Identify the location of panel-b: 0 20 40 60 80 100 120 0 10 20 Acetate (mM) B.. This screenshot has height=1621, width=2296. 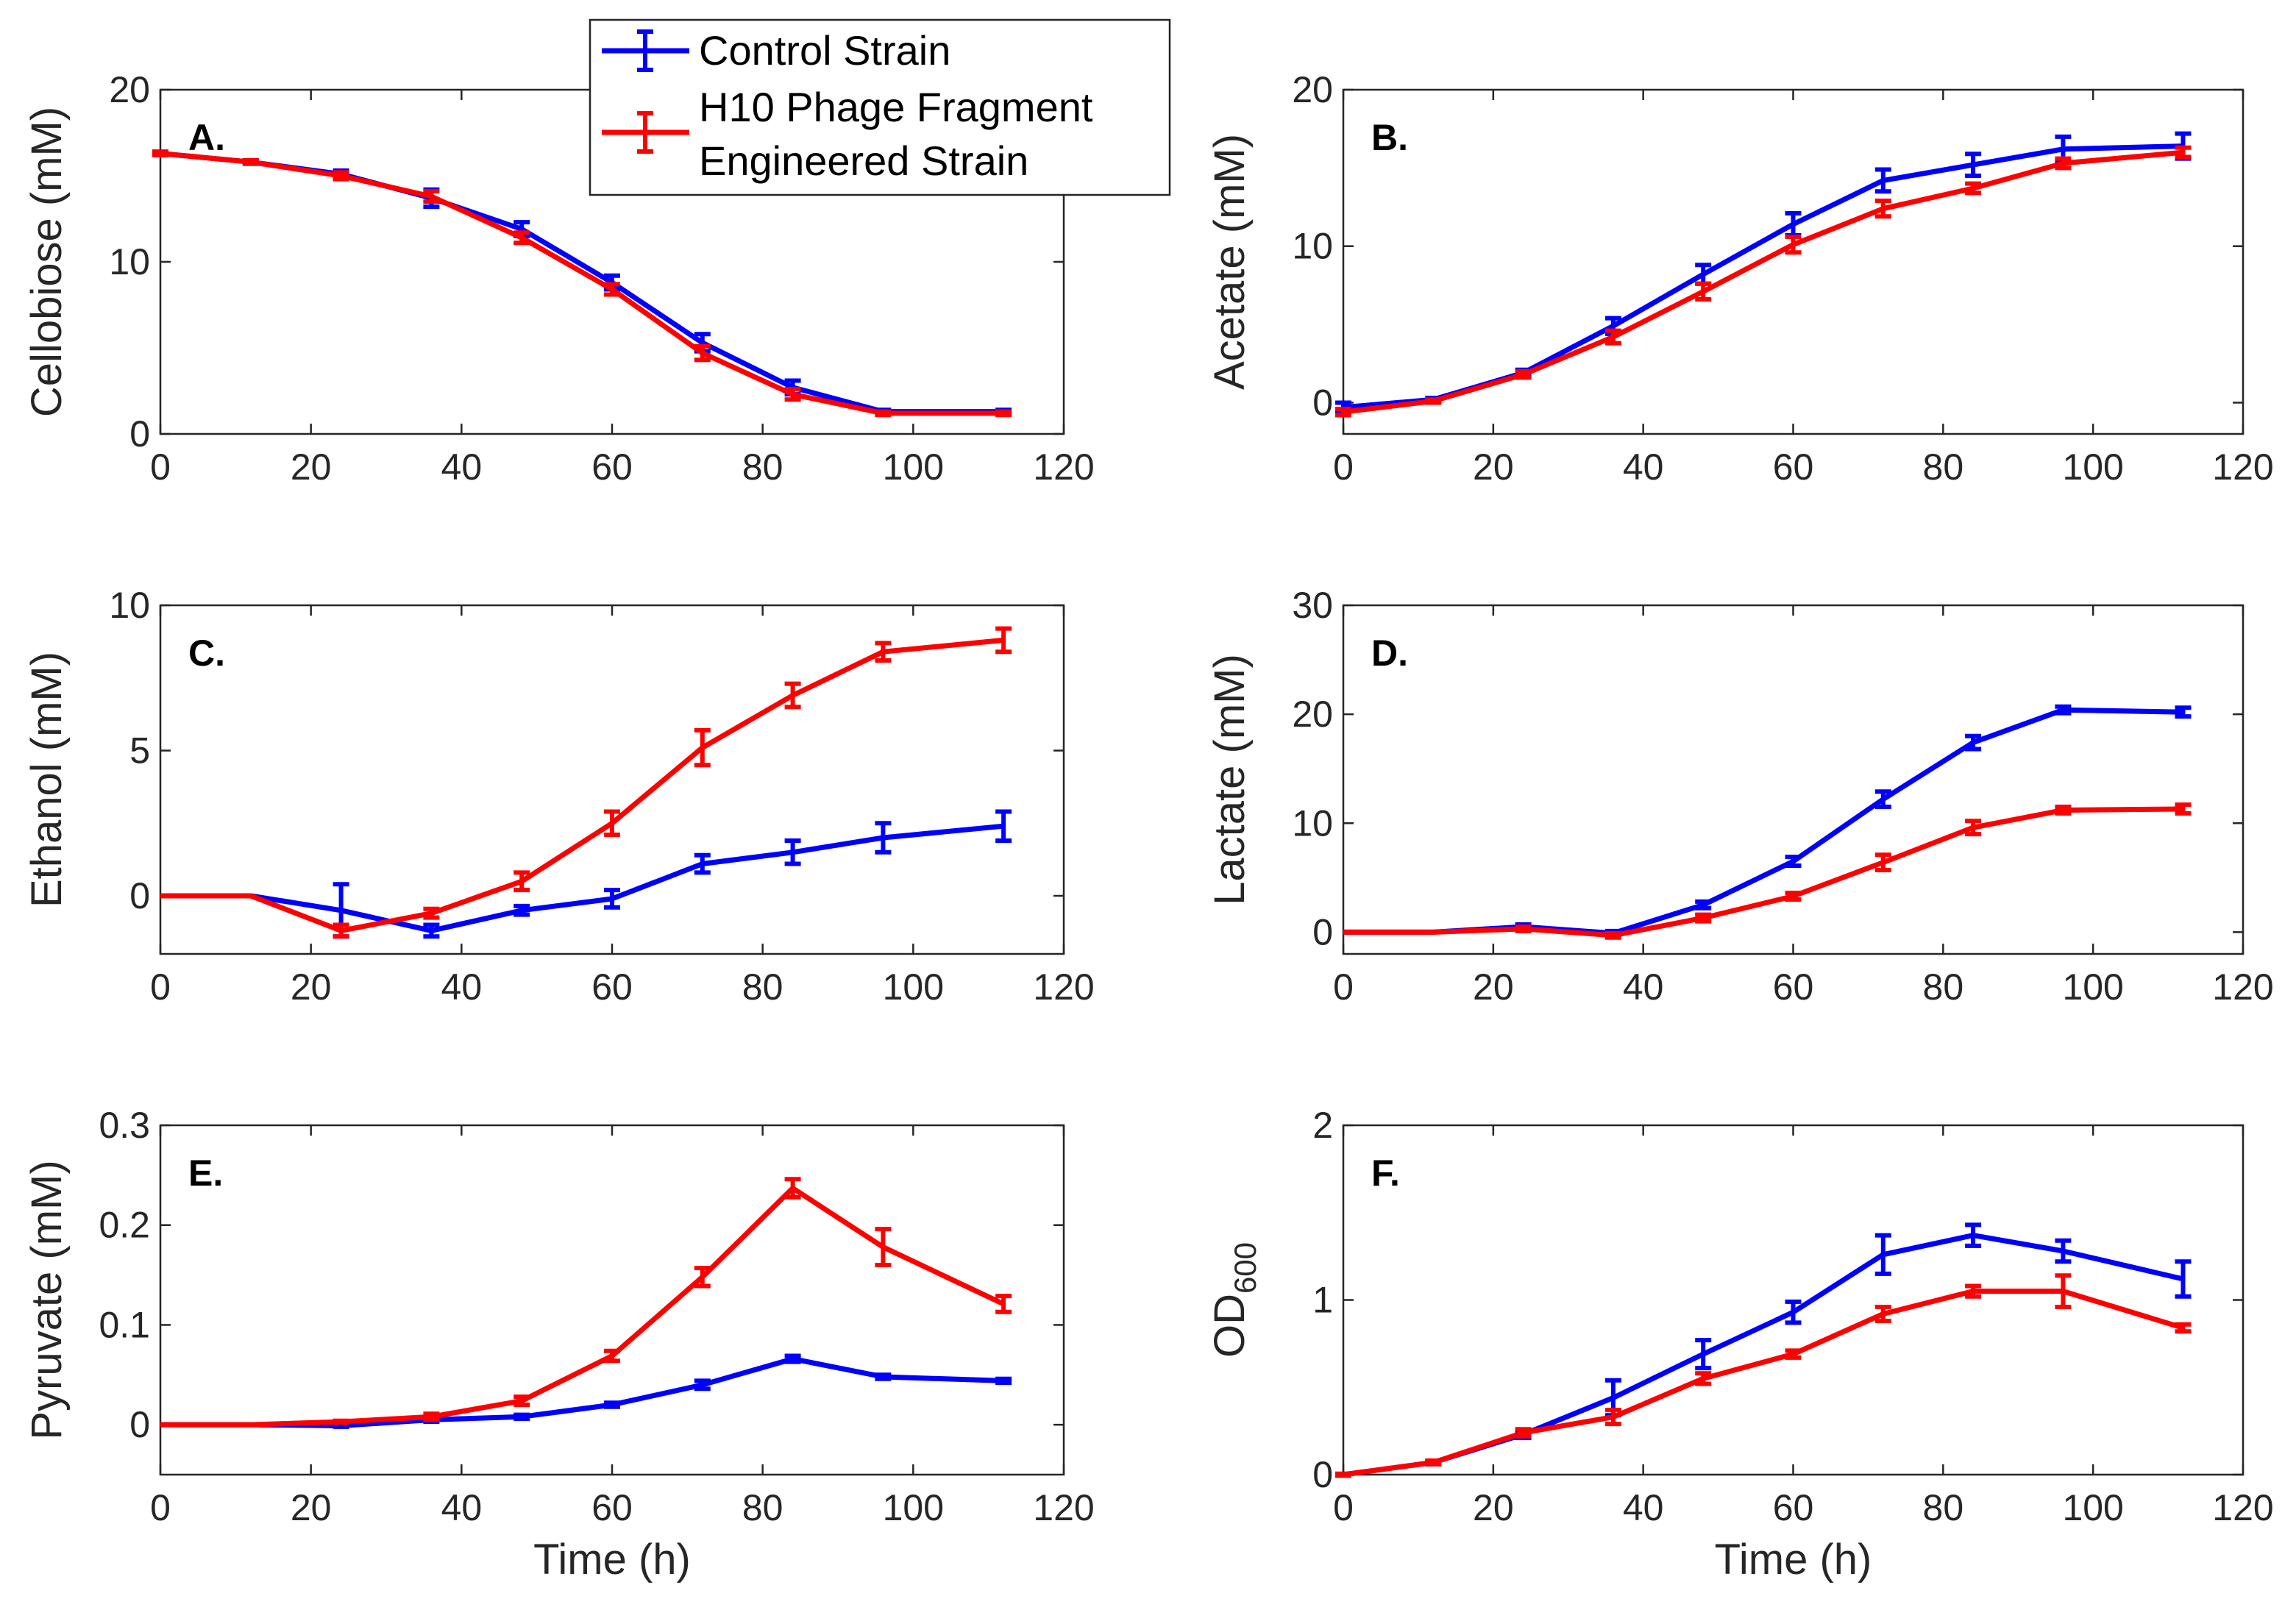
(1740, 278).